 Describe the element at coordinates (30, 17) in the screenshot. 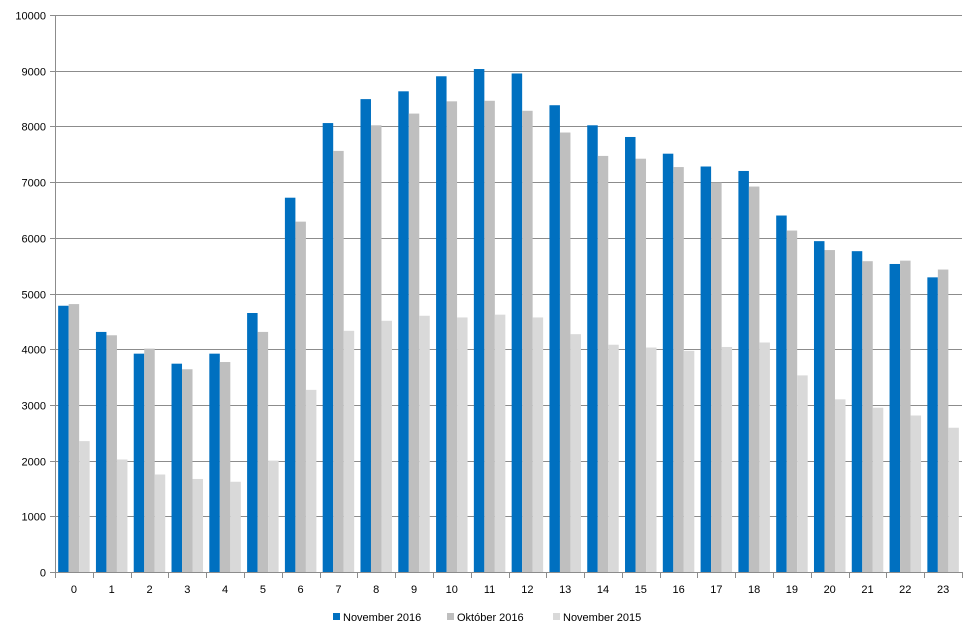

I see `y-tick-label: 10000` at that location.